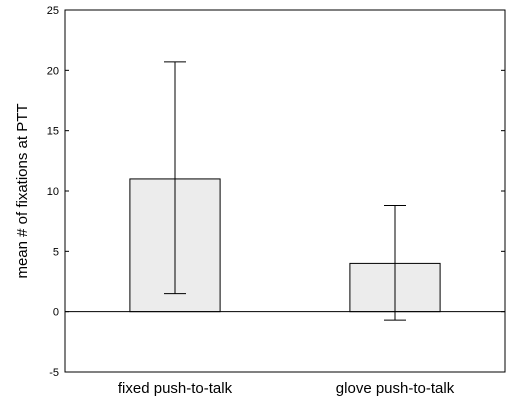 The image size is (511, 400). What do you see at coordinates (53, 11) in the screenshot?
I see `y-tick-label: 25` at bounding box center [53, 11].